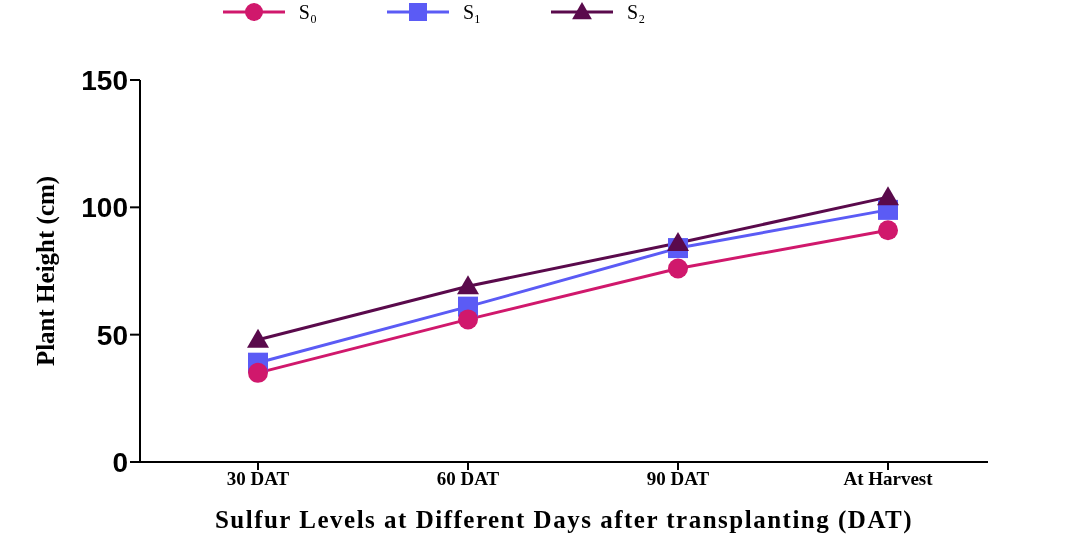 The width and height of the screenshot is (1068, 552). Describe the element at coordinates (112, 335) in the screenshot. I see `y-tick-label: 50` at that location.